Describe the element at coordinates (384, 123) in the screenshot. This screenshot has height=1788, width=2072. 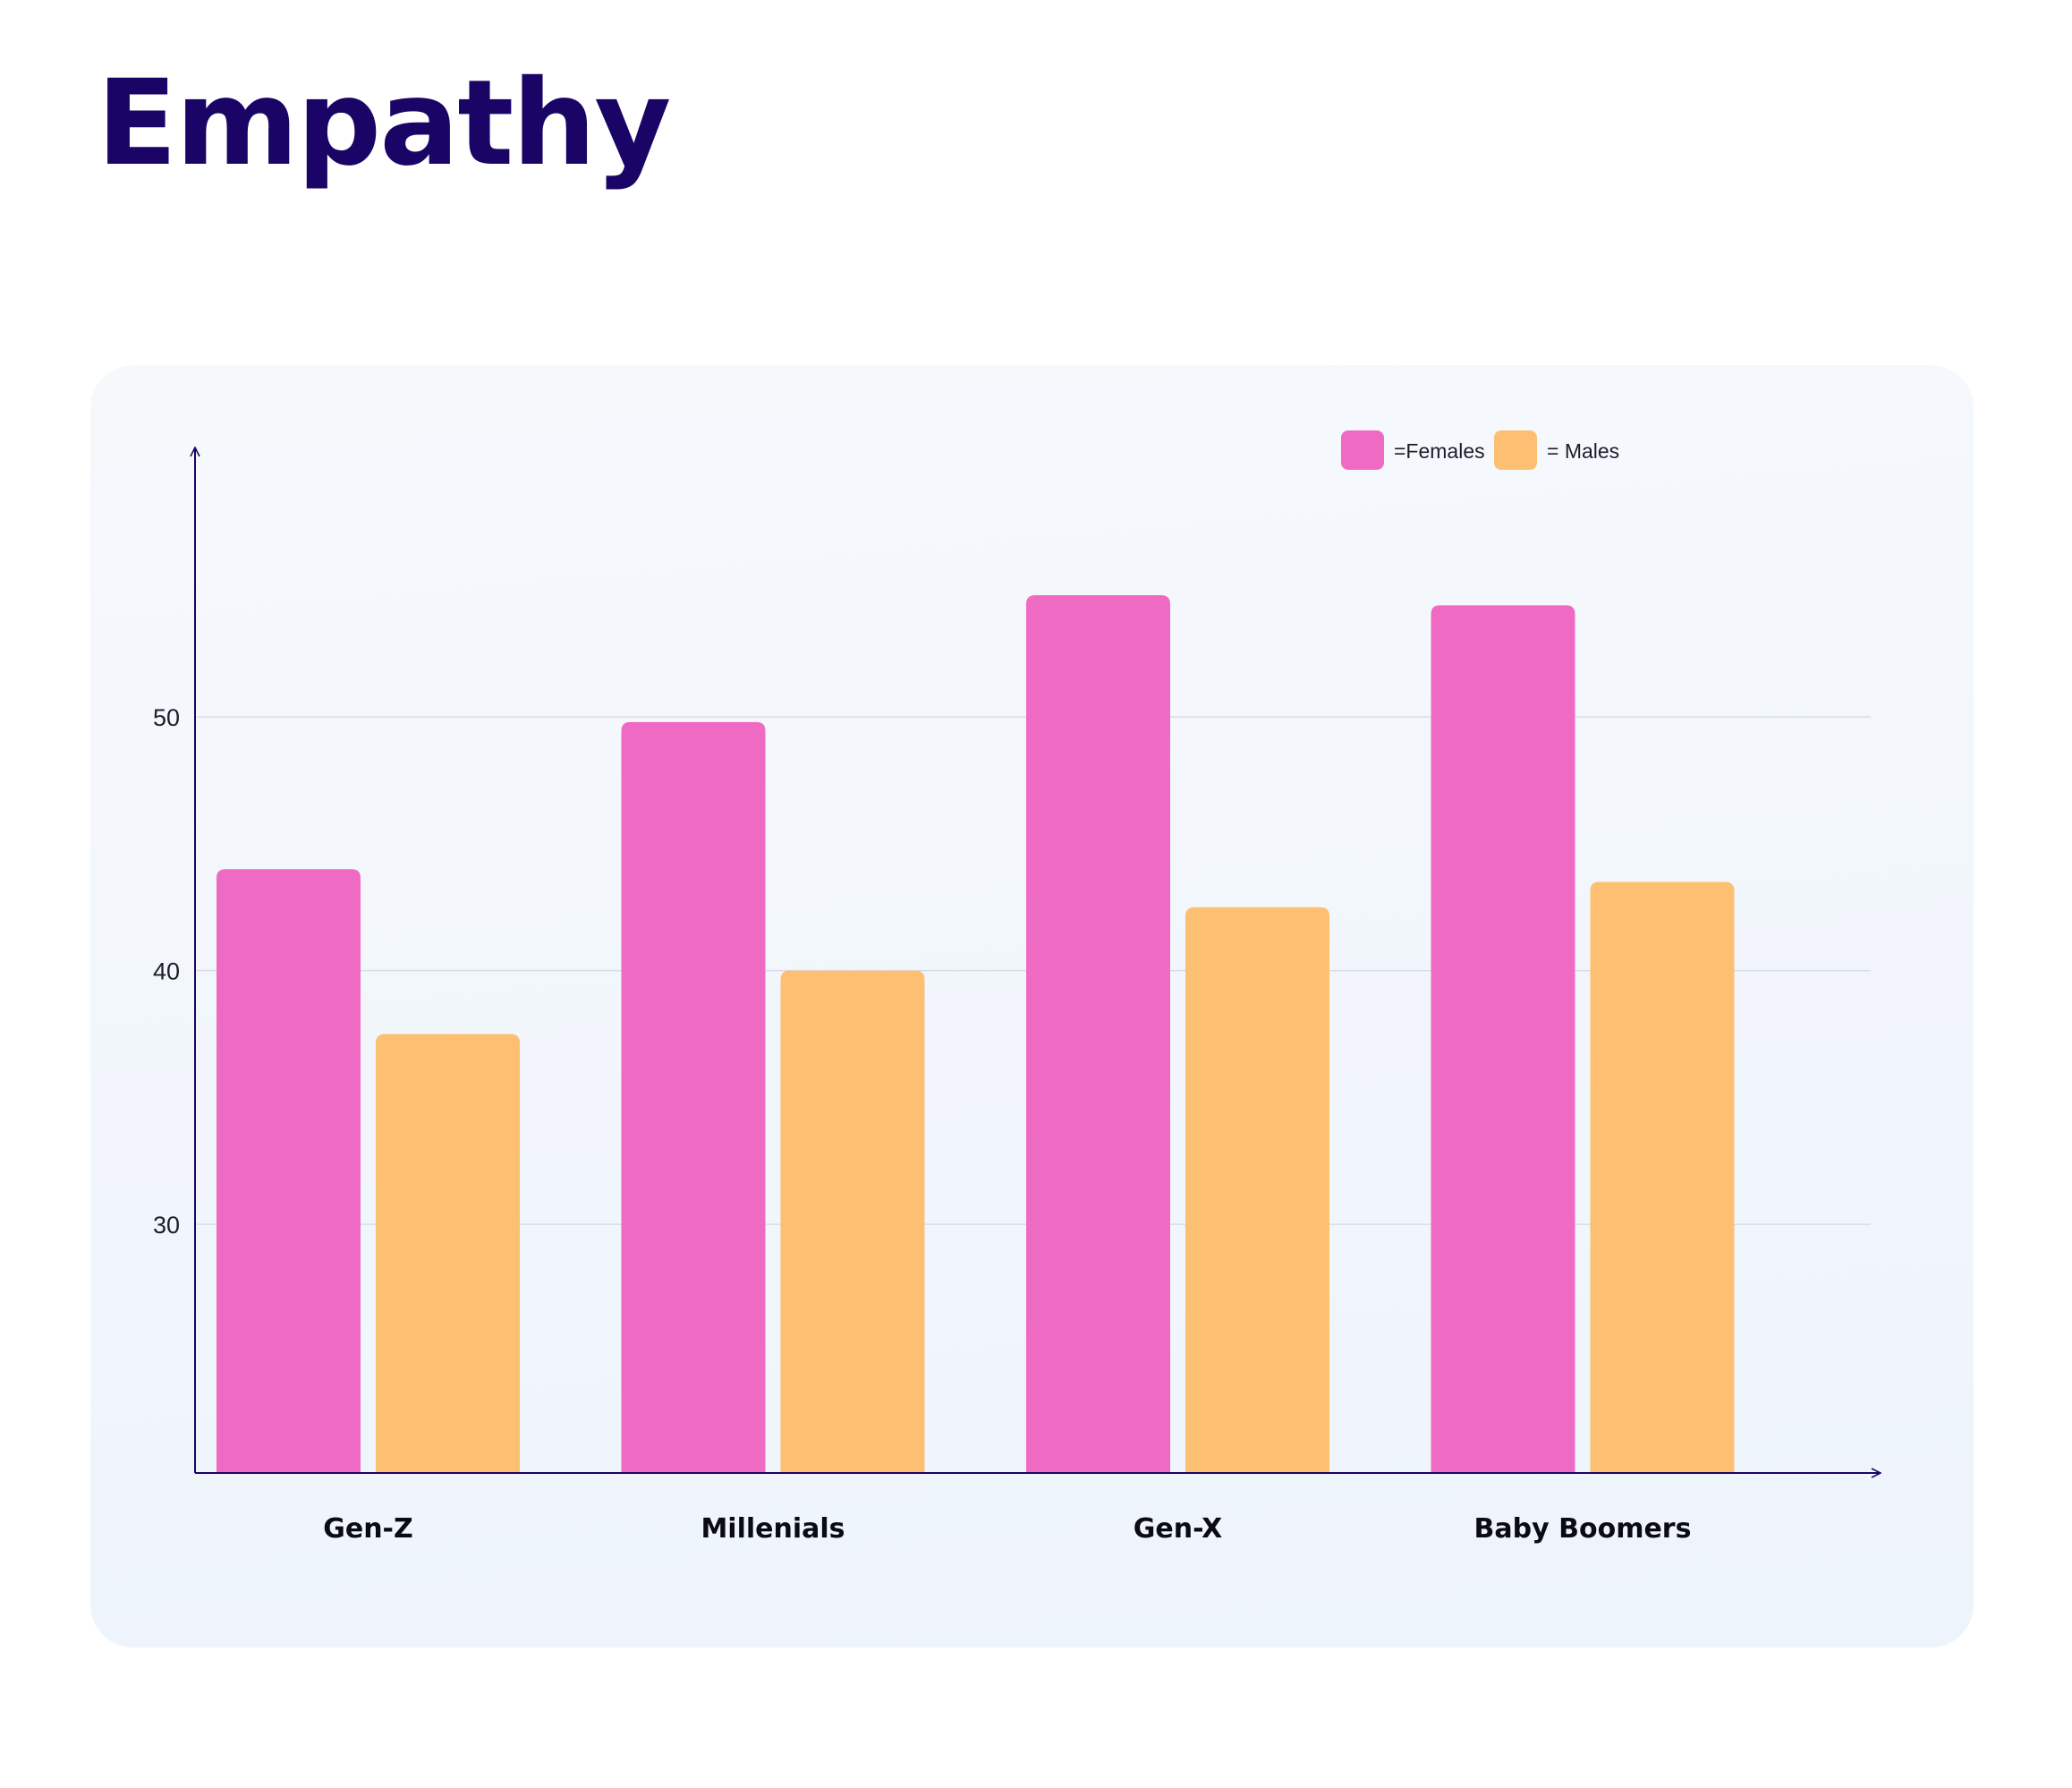
I see `page-title: Empathy` at that location.